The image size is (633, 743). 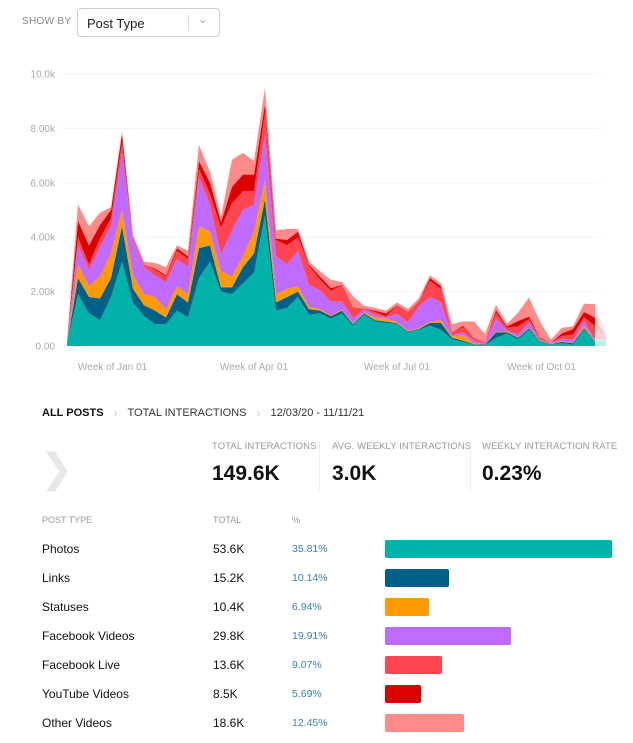 What do you see at coordinates (188, 23) in the screenshot?
I see `select-divider` at bounding box center [188, 23].